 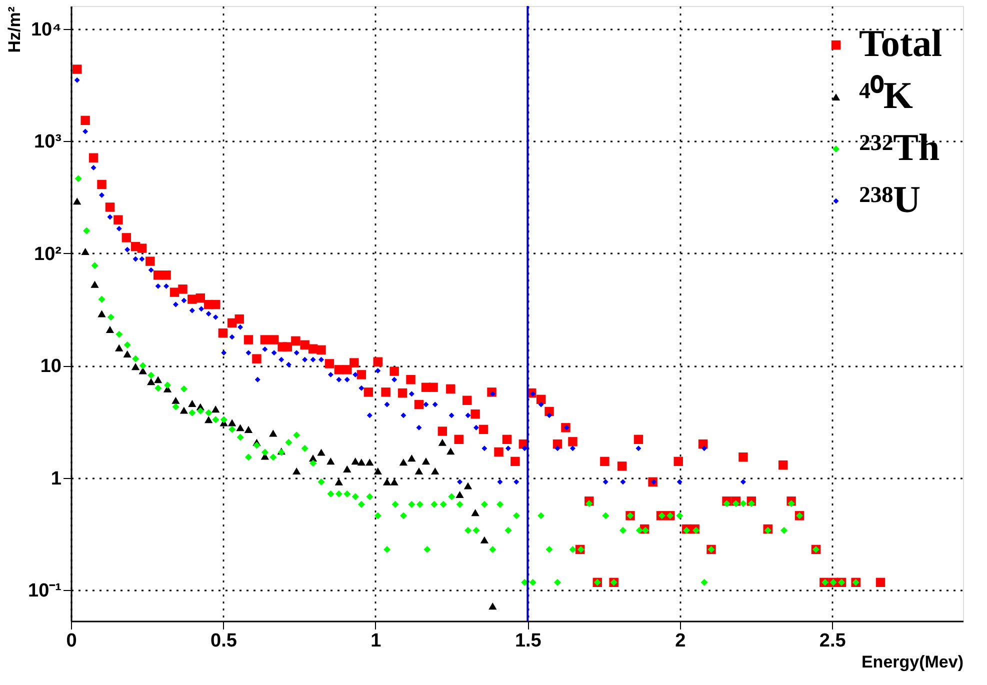 I want to click on y-tick-label: 10, so click(x=51, y=367).